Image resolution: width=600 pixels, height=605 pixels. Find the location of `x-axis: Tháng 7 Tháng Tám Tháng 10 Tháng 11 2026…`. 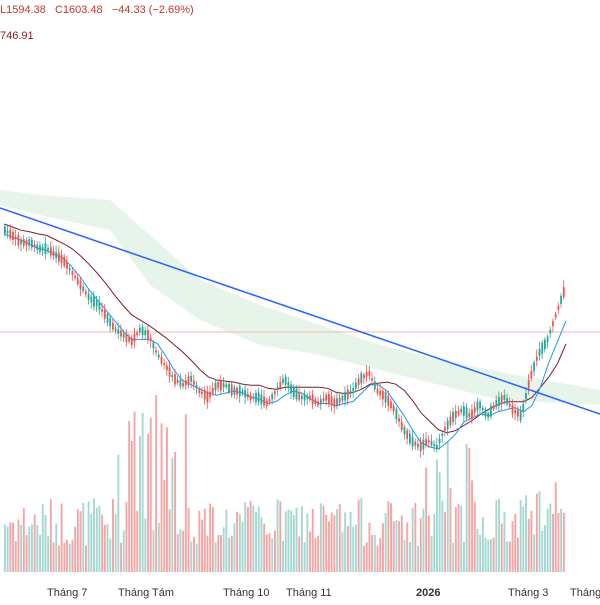

x-axis: Tháng 7 Tháng Tám Tháng 10 Tháng 11 2026… is located at coordinates (323, 593).